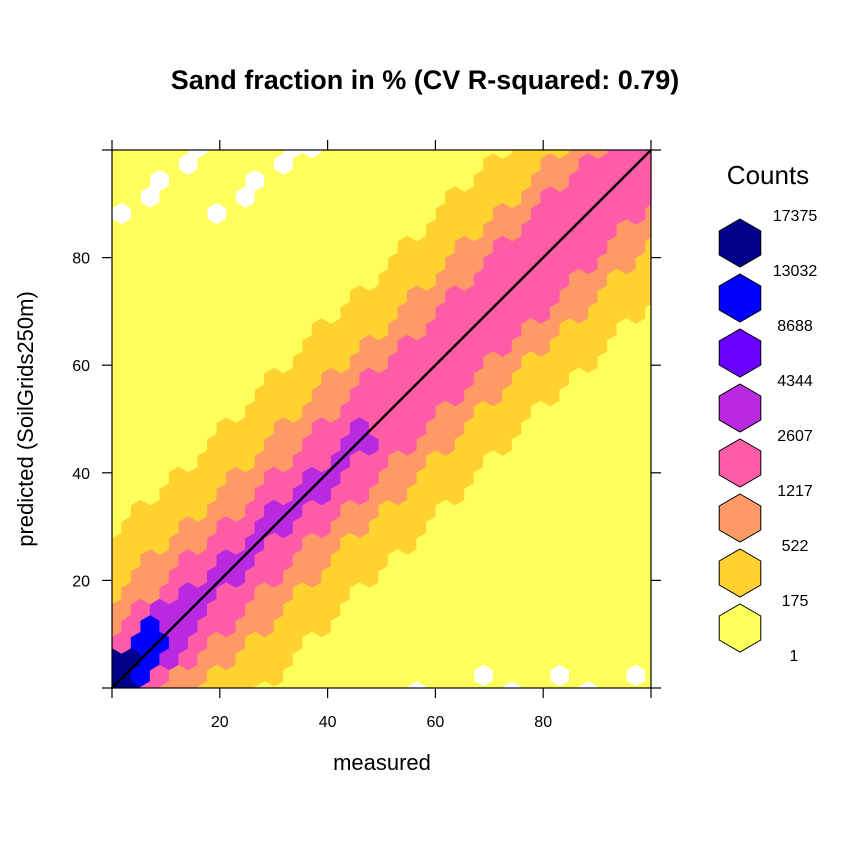  What do you see at coordinates (795, 546) in the screenshot?
I see `legend-break-label: 522` at bounding box center [795, 546].